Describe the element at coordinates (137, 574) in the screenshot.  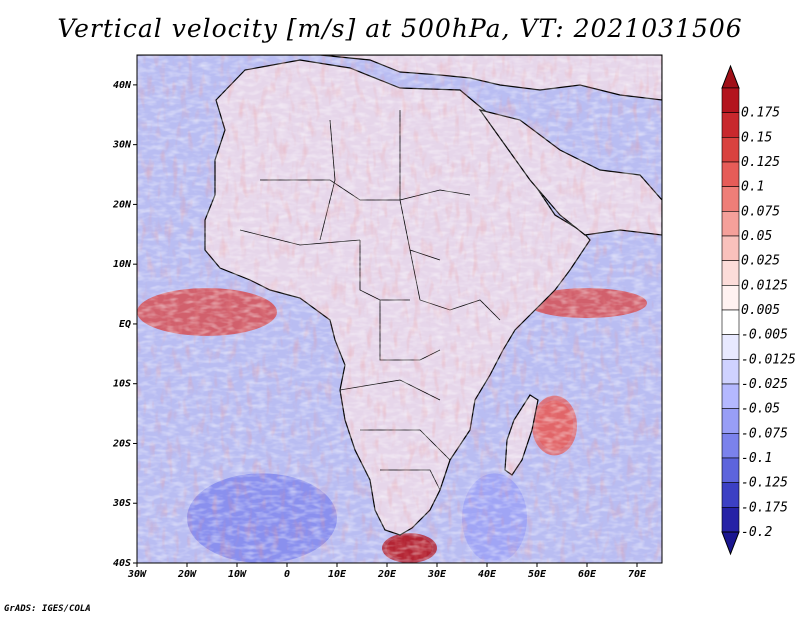
I see `lon-tick-label: 30W` at that location.